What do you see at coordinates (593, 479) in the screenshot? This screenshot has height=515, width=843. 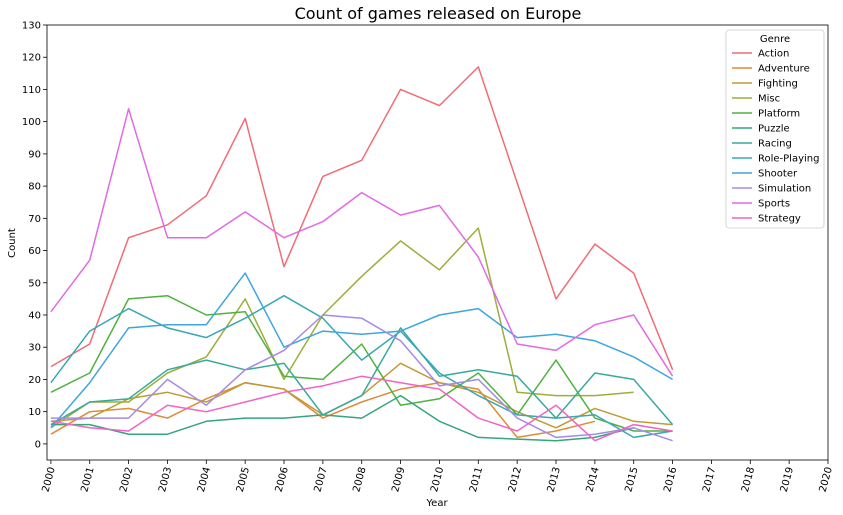 I see `x-tick-label: 2014` at bounding box center [593, 479].